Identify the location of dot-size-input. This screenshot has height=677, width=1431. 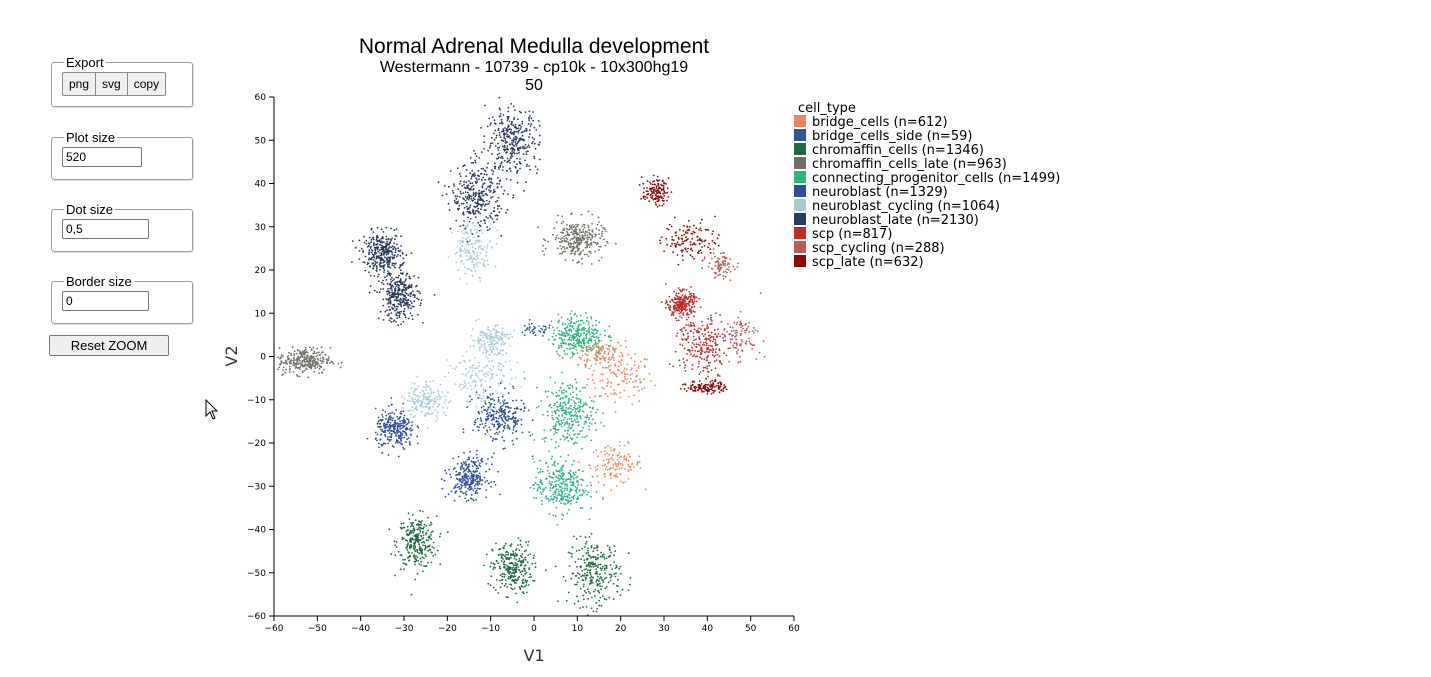
(105, 229).